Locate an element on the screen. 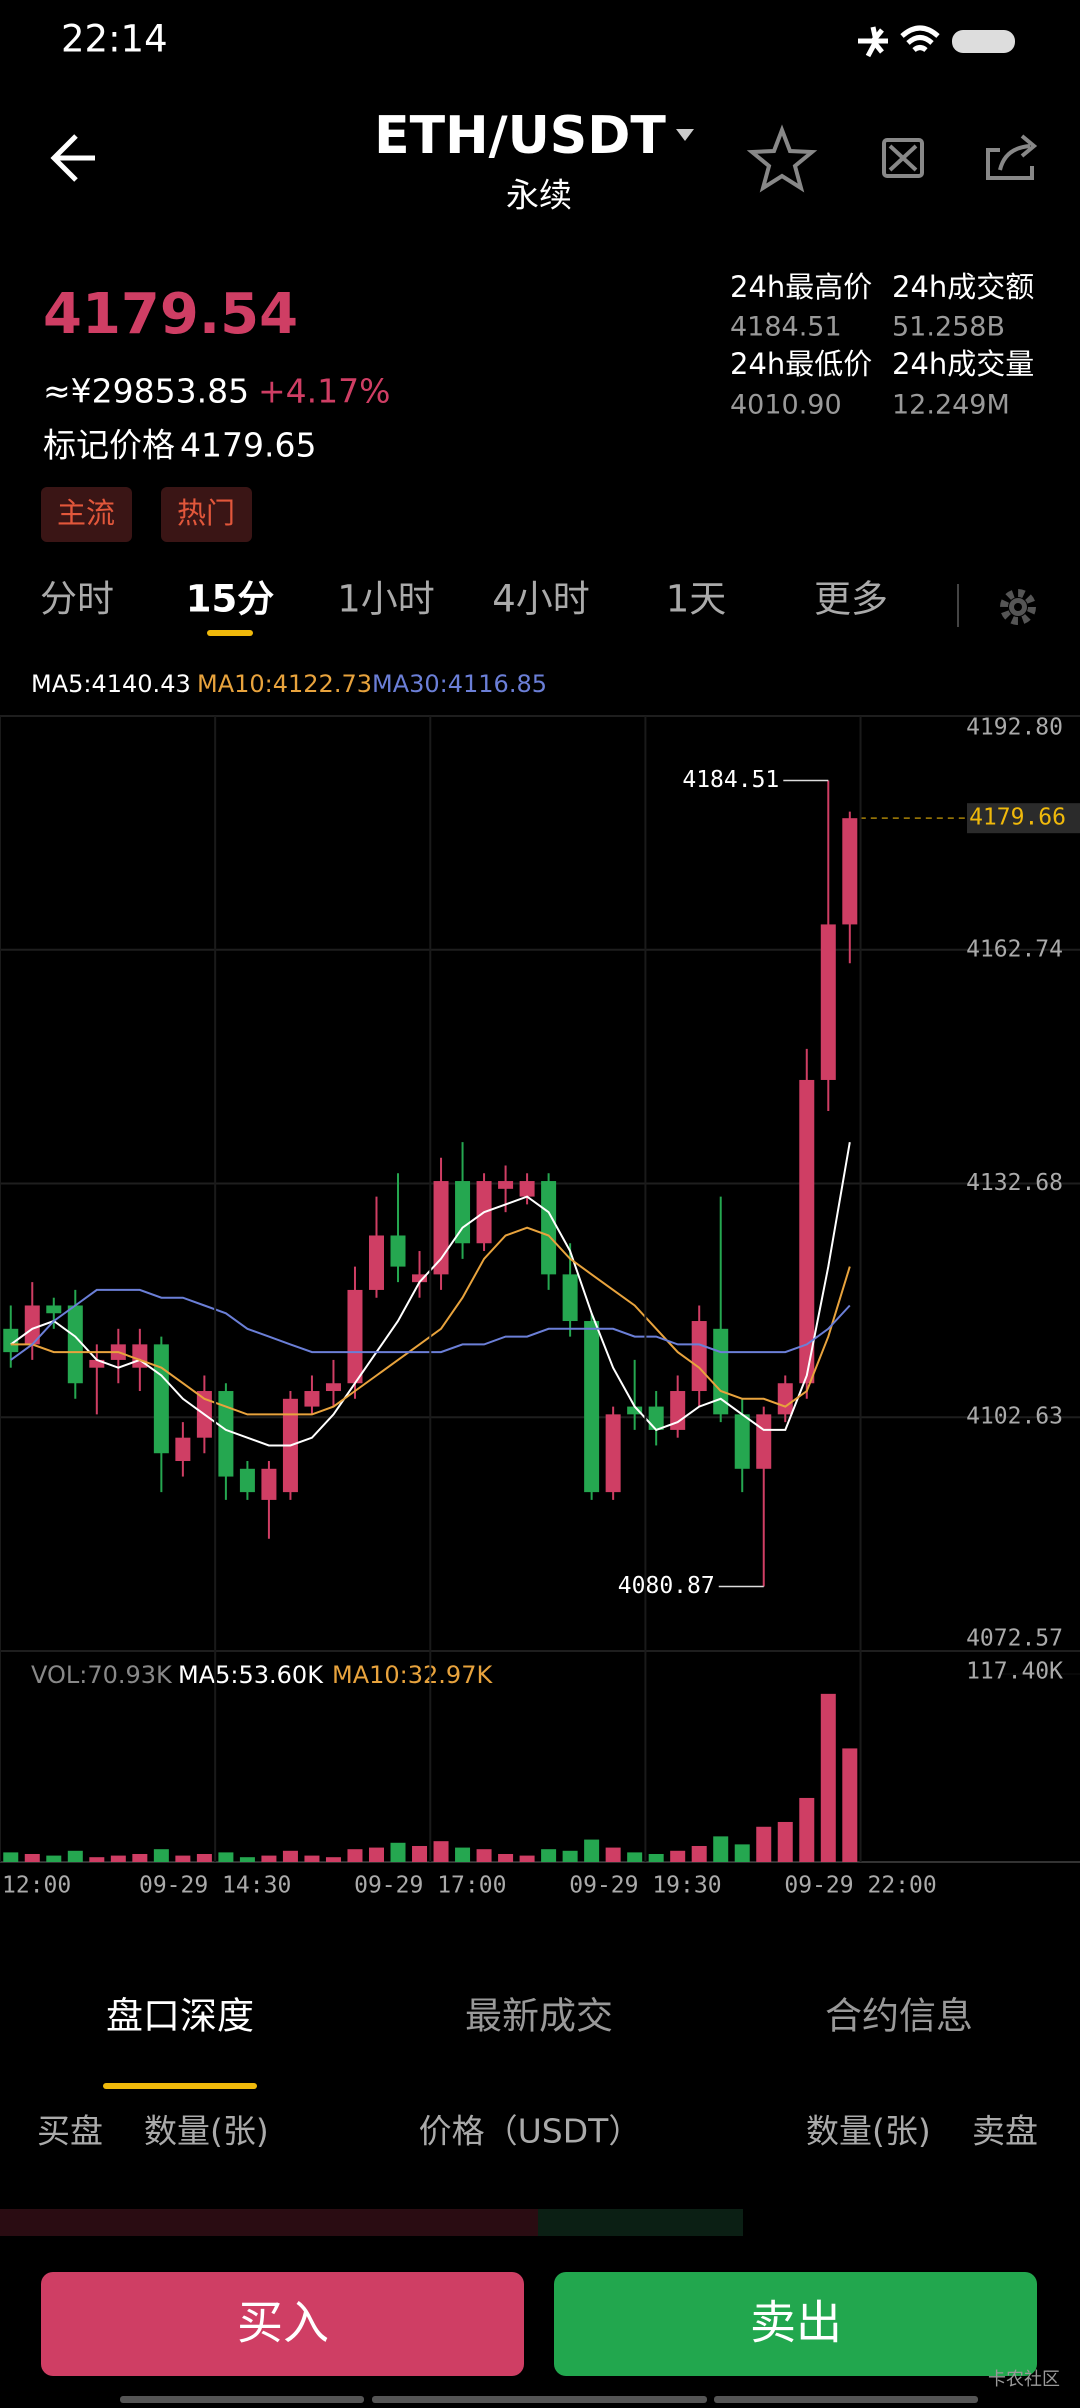  buy-label: 买入 is located at coordinates (283, 2323).